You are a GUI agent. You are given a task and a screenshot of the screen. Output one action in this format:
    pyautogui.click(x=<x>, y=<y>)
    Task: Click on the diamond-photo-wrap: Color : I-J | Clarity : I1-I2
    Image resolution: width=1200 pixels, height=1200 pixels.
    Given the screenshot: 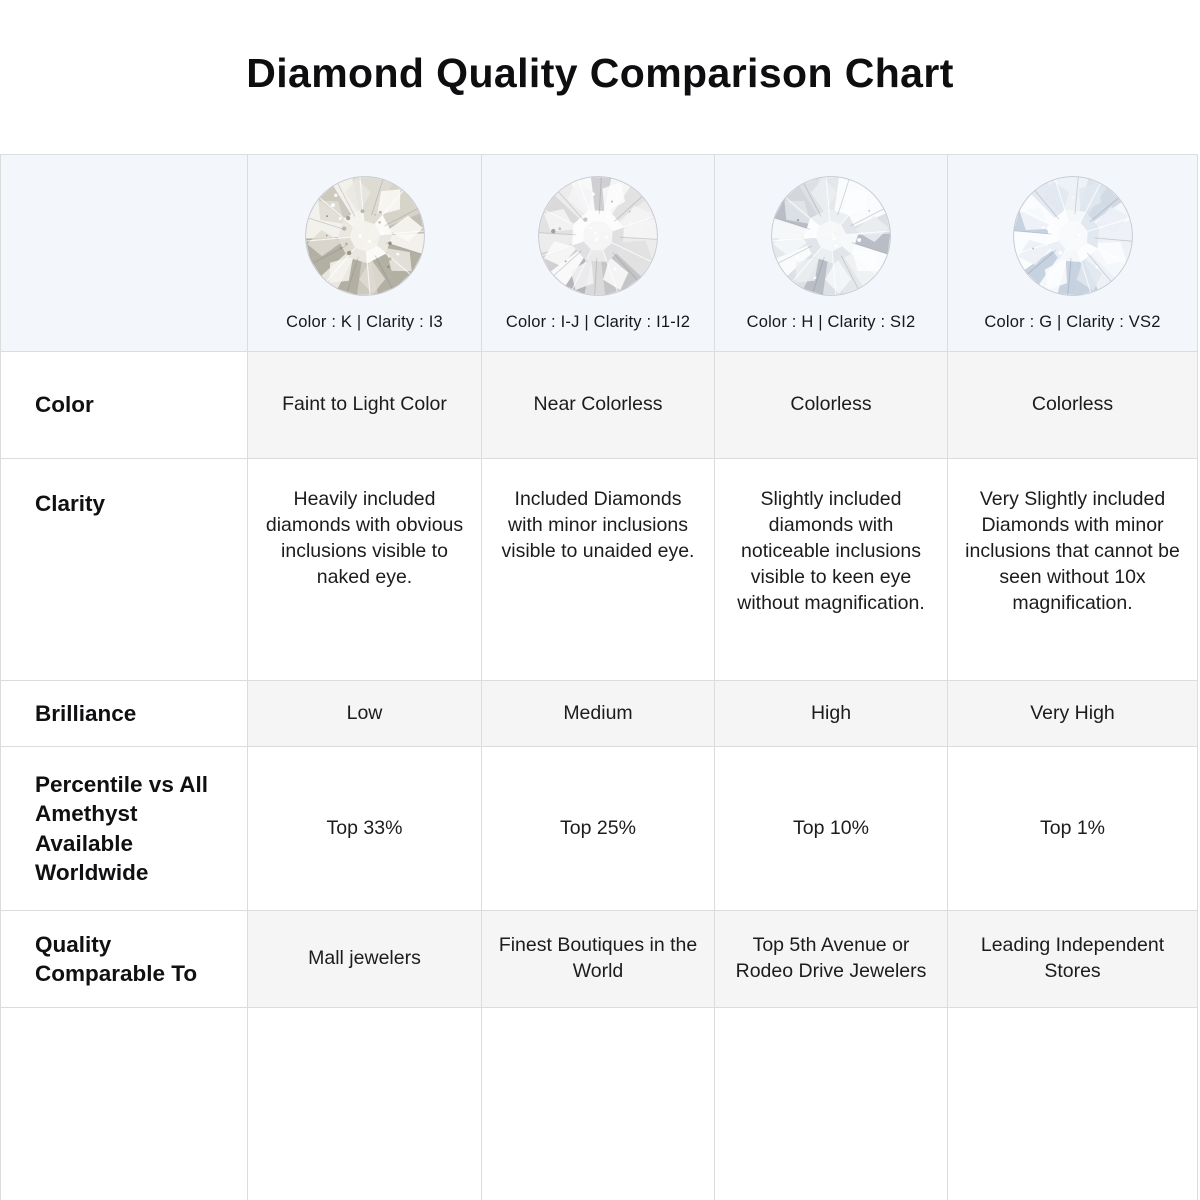 What is the action you would take?
    pyautogui.click(x=598, y=252)
    